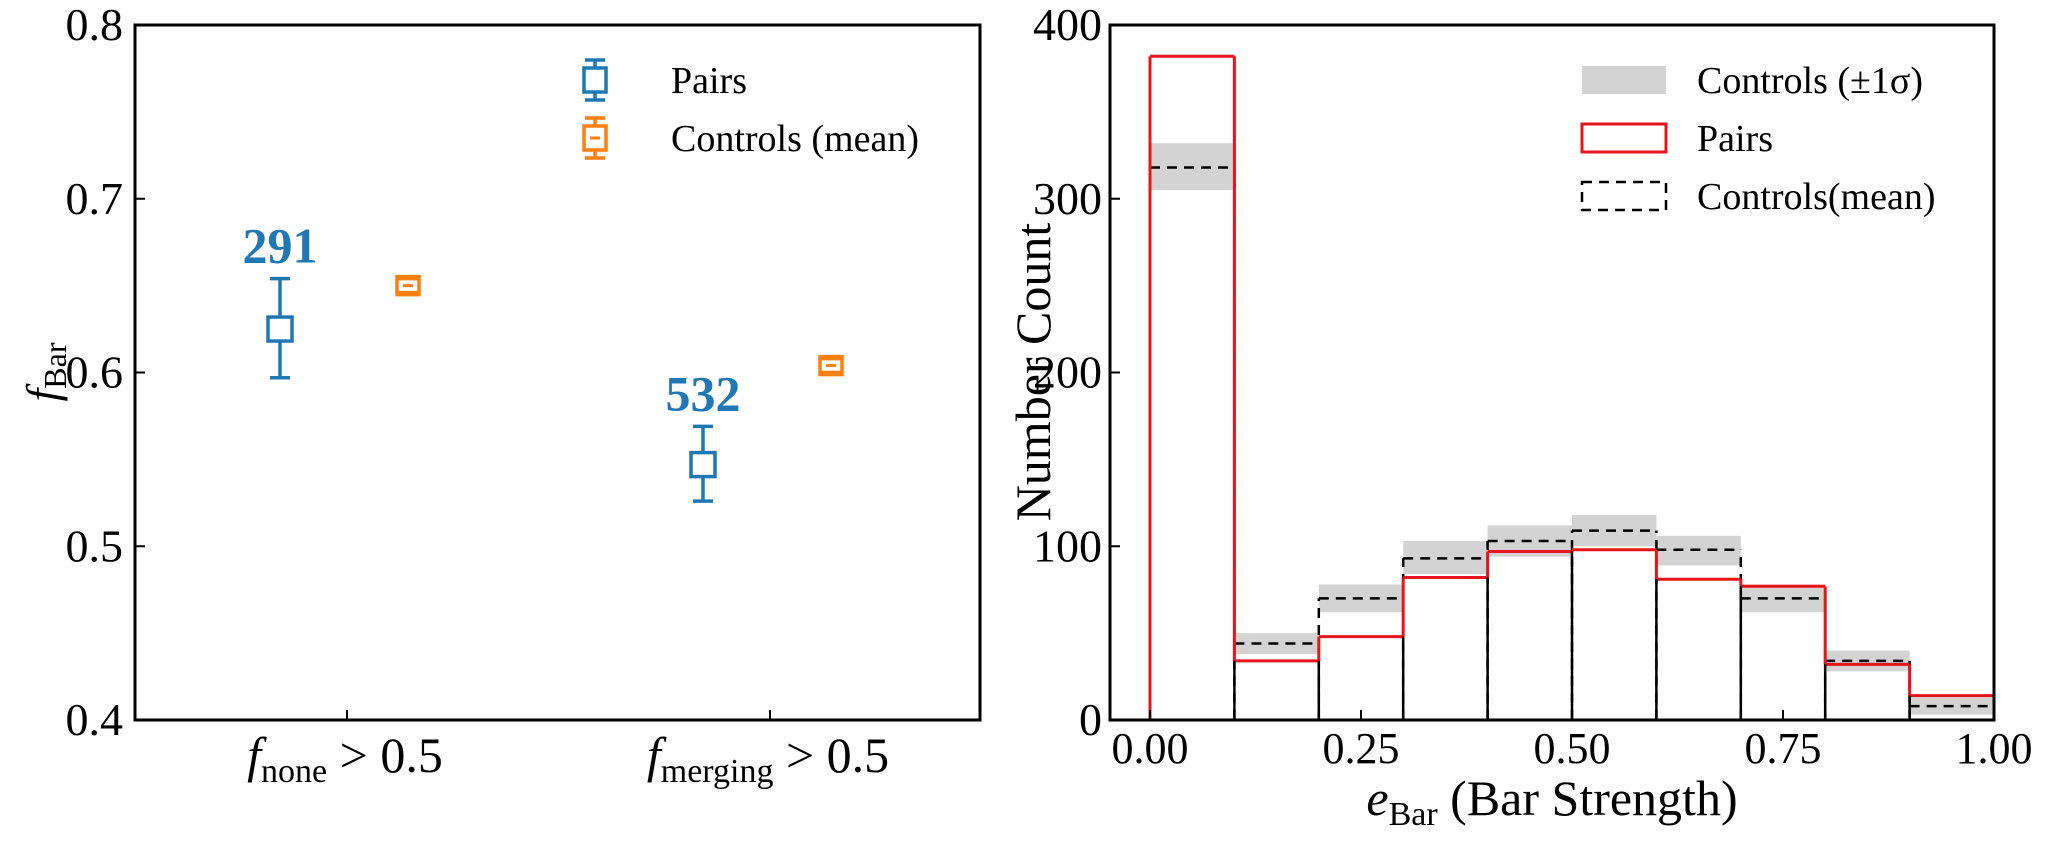  What do you see at coordinates (1150, 748) in the screenshot?
I see `x-tick-label: 0.00` at bounding box center [1150, 748].